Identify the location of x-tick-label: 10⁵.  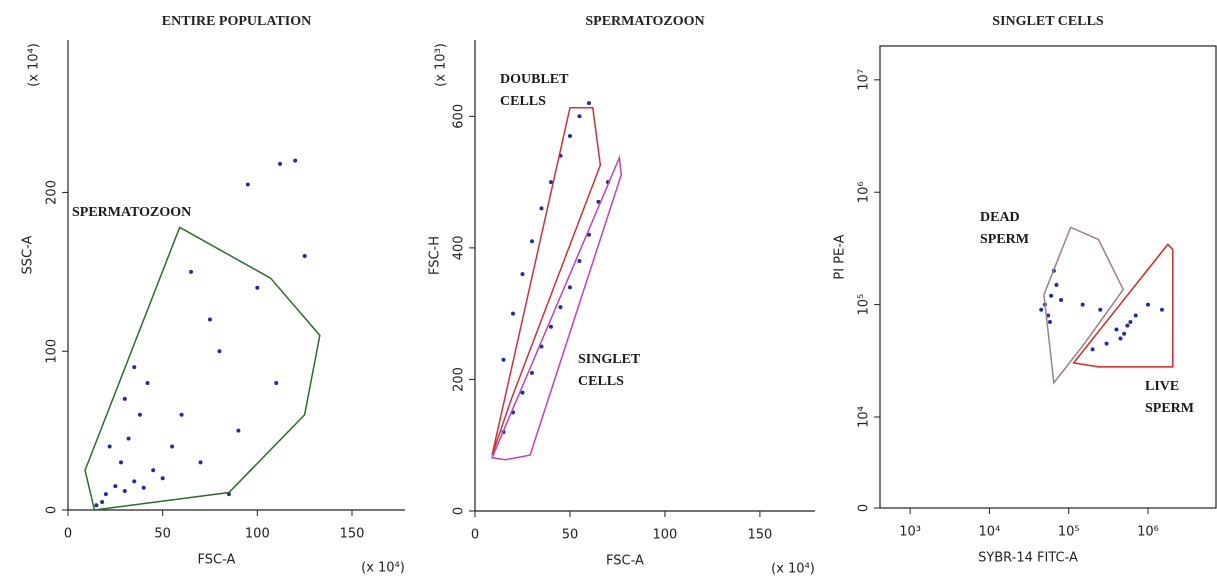
(1069, 532).